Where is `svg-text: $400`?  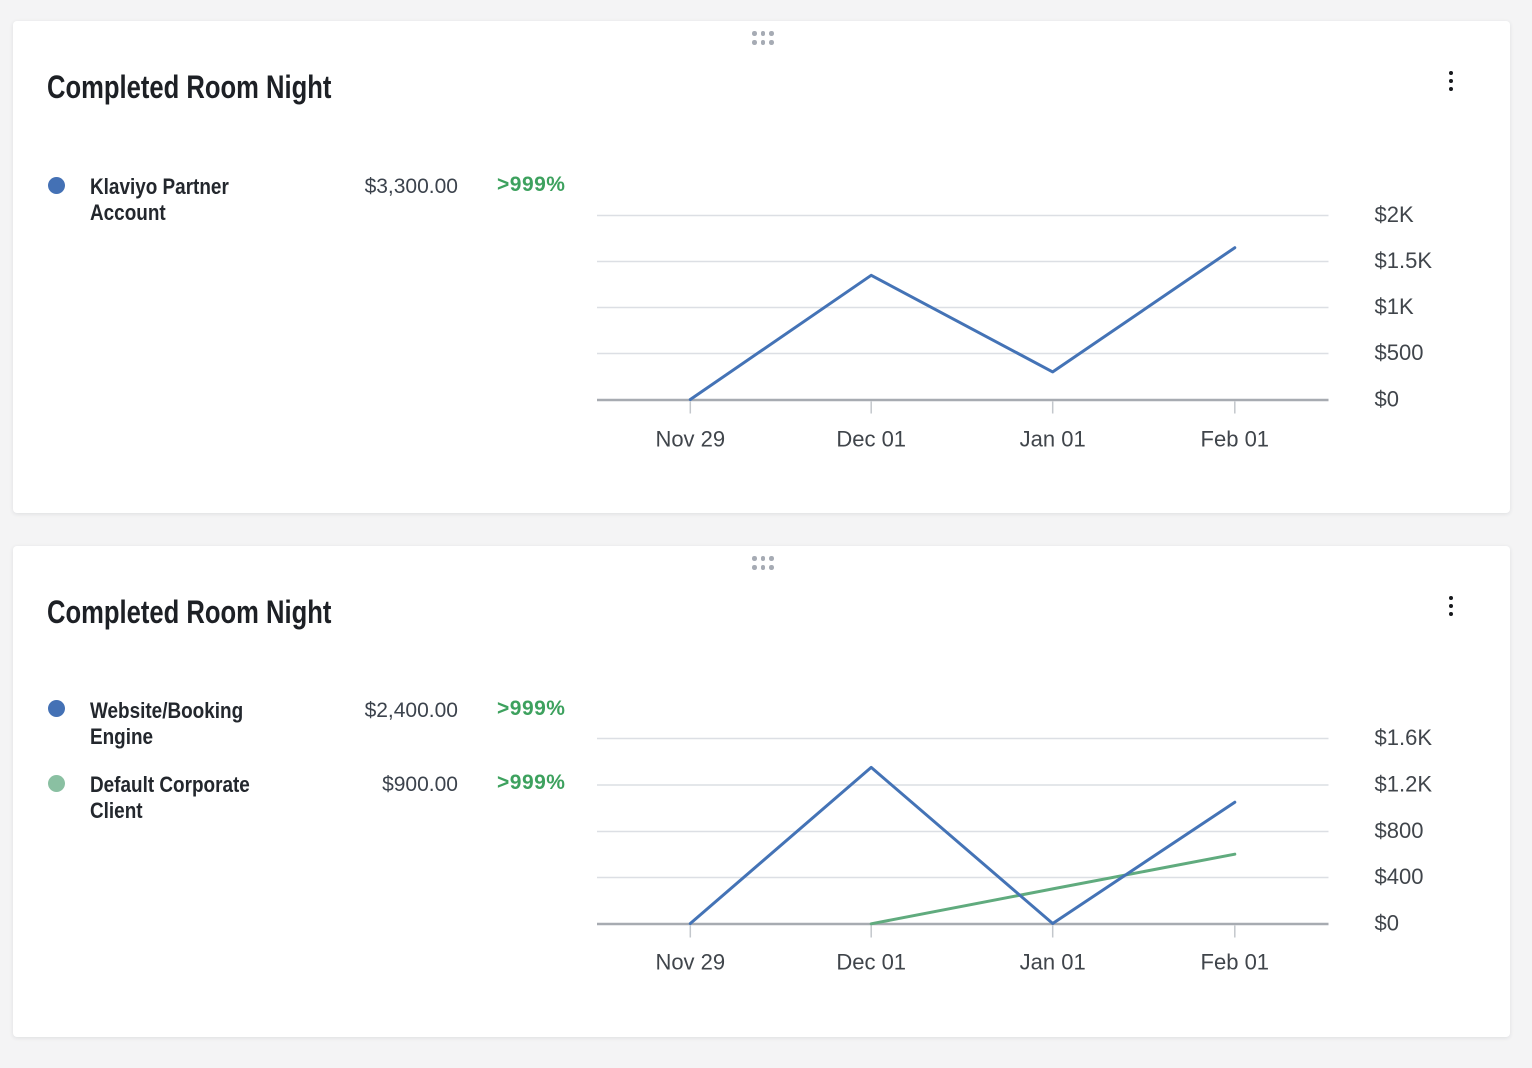
svg-text: $400 is located at coordinates (1399, 876).